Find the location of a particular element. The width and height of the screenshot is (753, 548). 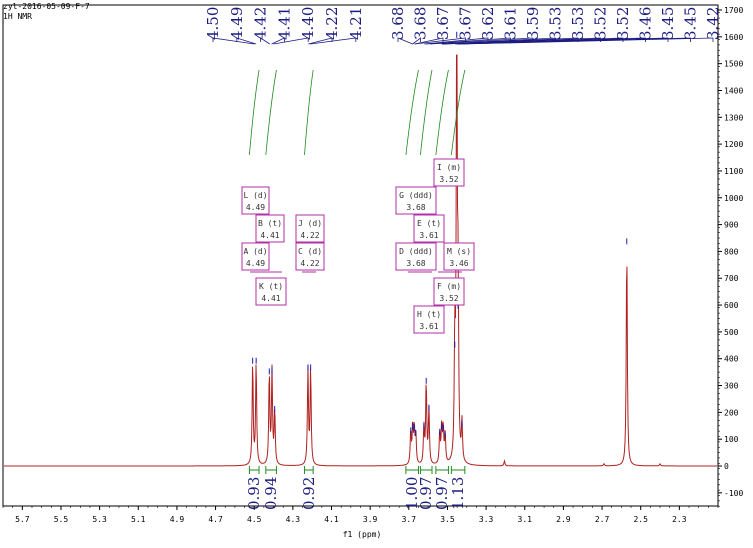

multiplet-label: E (t) is located at coordinates (429, 223).